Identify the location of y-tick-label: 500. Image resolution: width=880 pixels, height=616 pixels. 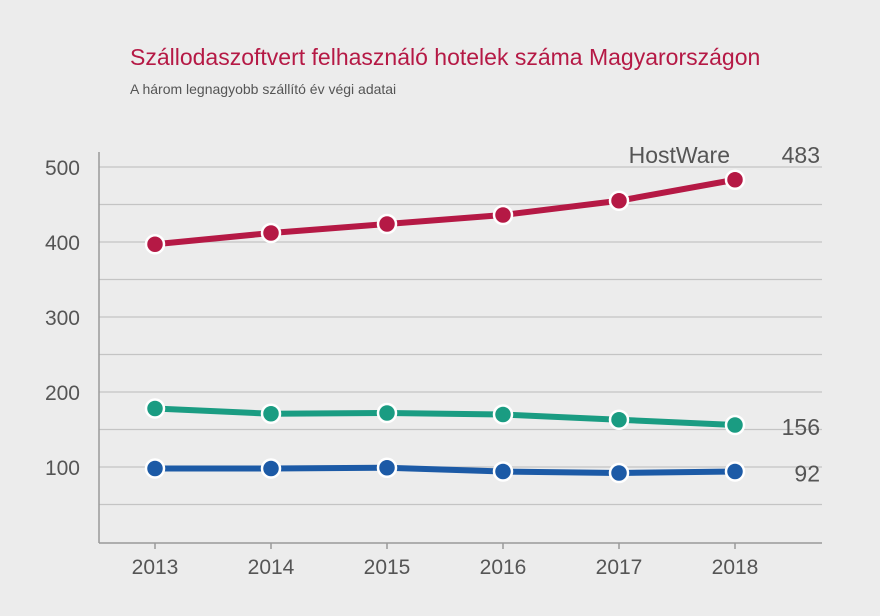
(62, 168).